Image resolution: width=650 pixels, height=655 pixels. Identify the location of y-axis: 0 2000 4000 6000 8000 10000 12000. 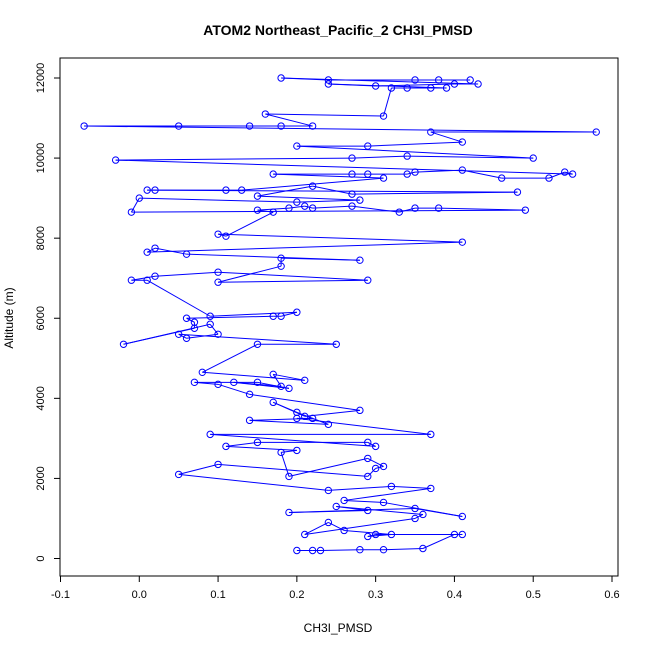
(47, 312).